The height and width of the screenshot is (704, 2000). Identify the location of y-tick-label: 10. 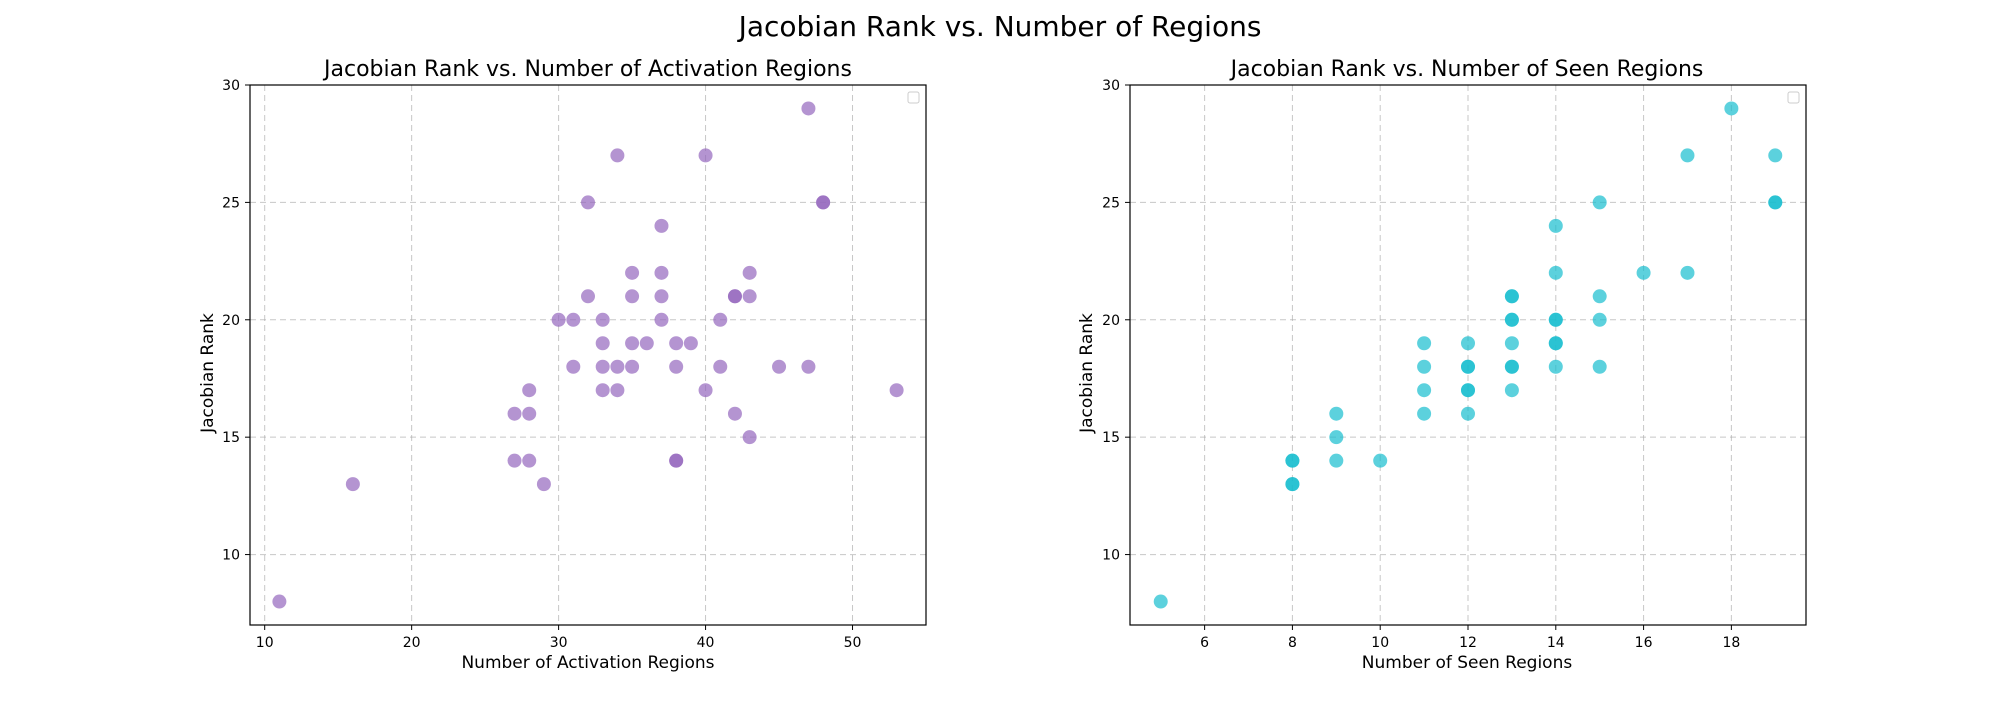
(231, 556).